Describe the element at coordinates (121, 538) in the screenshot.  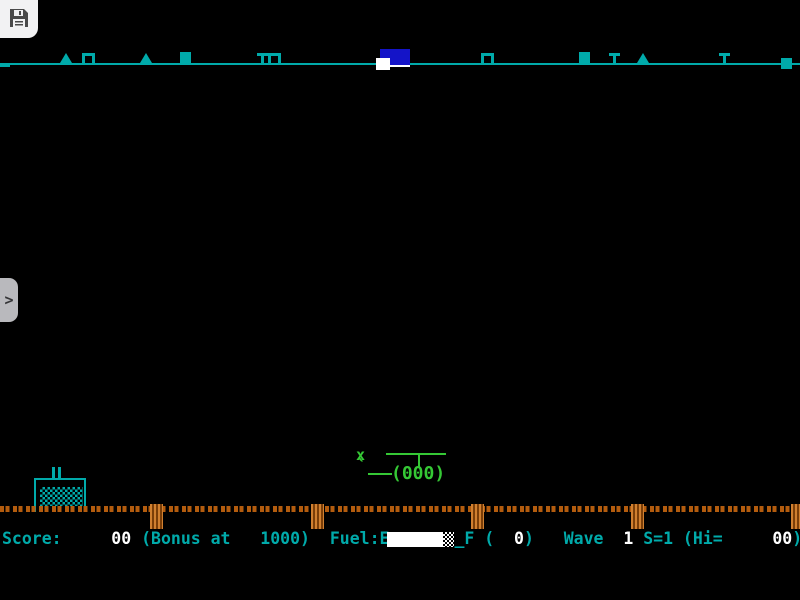
I see `score-value: 00` at that location.